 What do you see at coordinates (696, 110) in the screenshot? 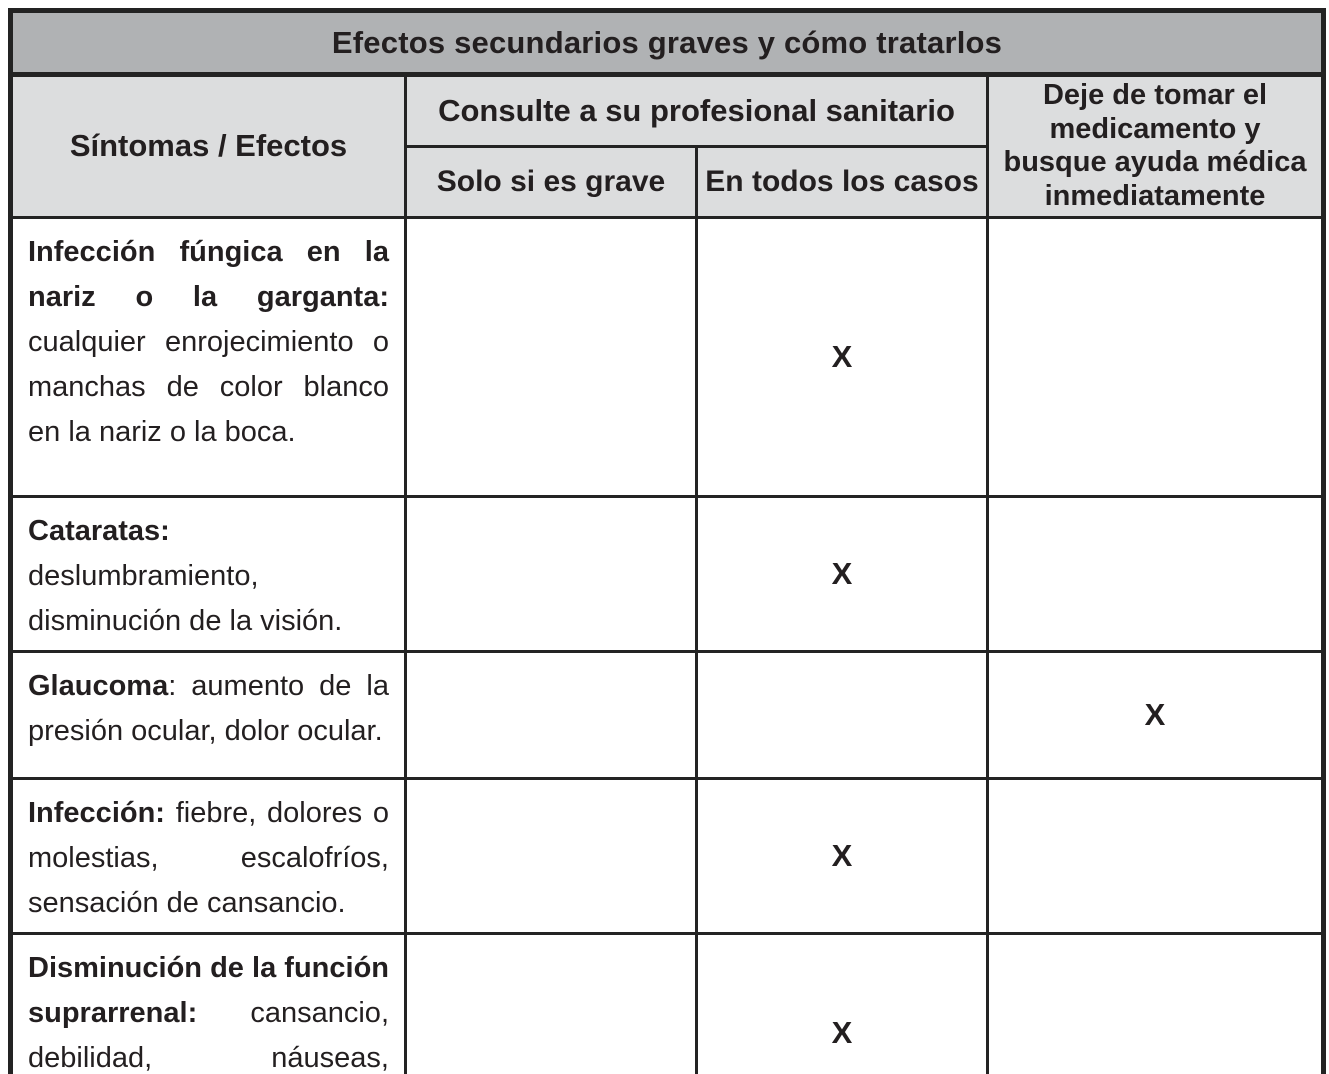
I see `header-consult-professional: Consulte a su profesional sanitario` at bounding box center [696, 110].